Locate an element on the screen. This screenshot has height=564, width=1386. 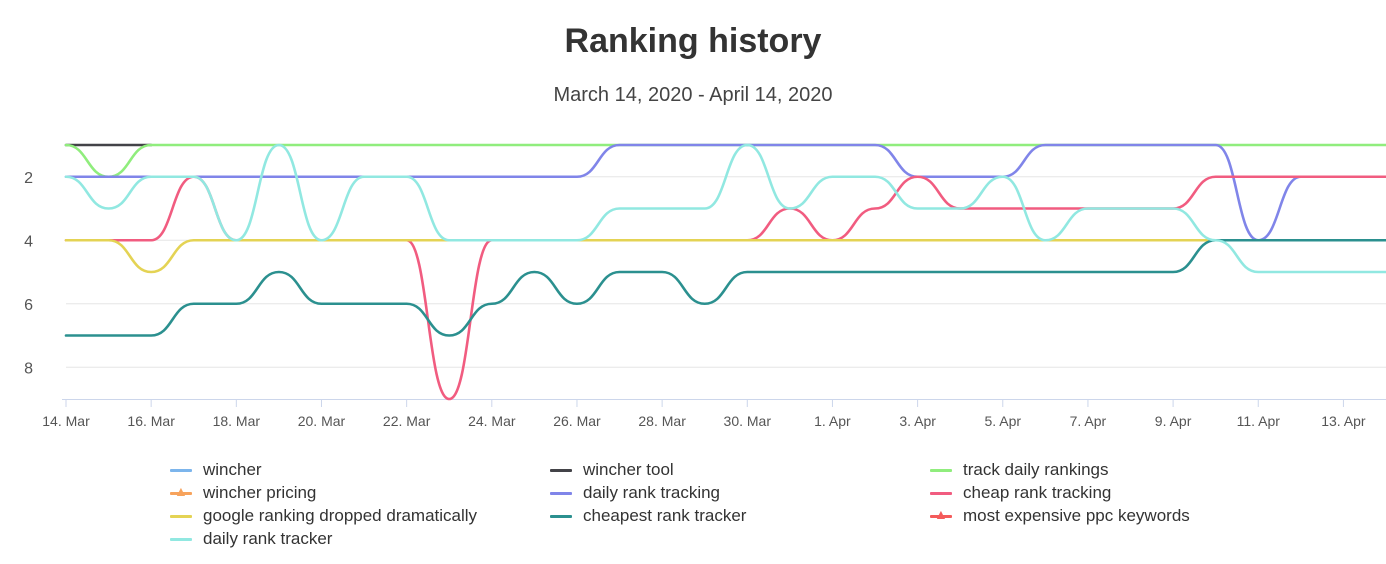
x-tick-label: 5. Apr is located at coordinates (1002, 421).